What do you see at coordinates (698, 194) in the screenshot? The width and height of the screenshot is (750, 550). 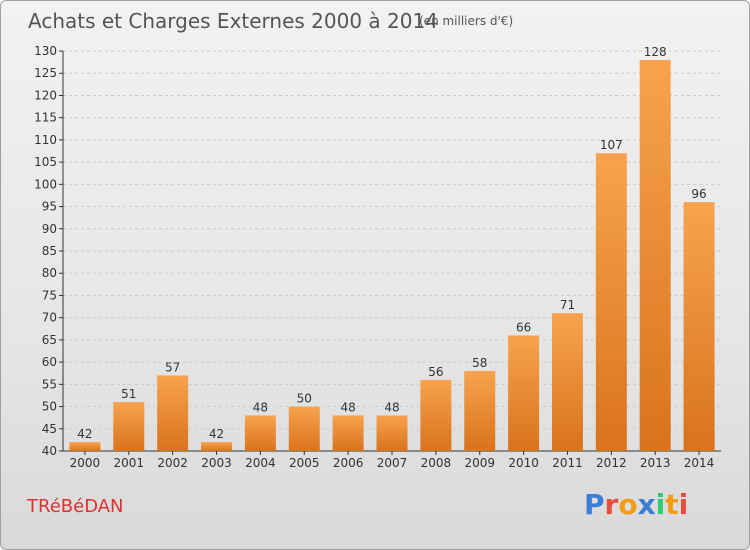 I see `data-label: 96` at bounding box center [698, 194].